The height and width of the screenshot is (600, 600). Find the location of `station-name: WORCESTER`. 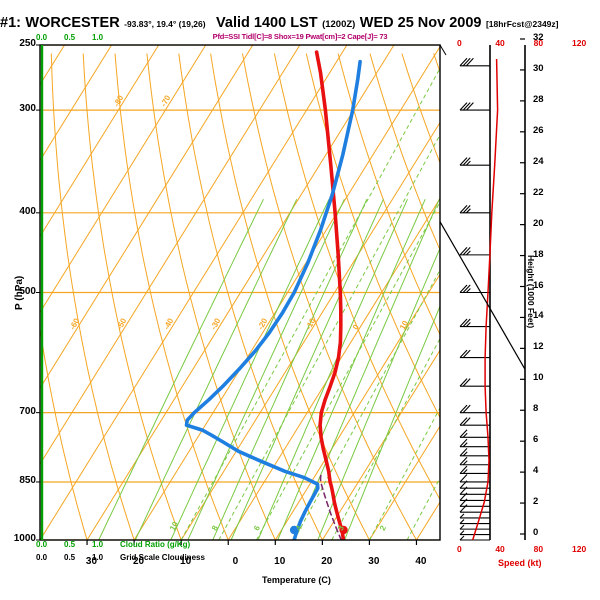

station-name: WORCESTER is located at coordinates (72, 23).